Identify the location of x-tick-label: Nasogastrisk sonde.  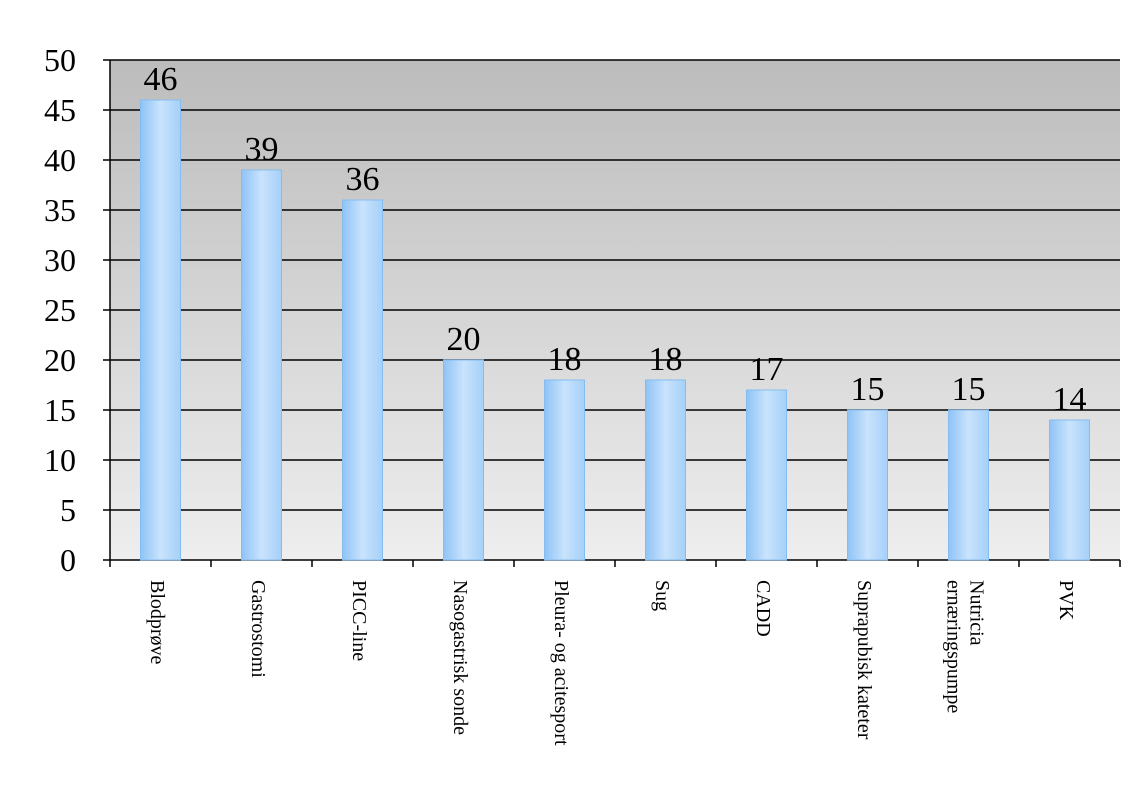
(460, 657).